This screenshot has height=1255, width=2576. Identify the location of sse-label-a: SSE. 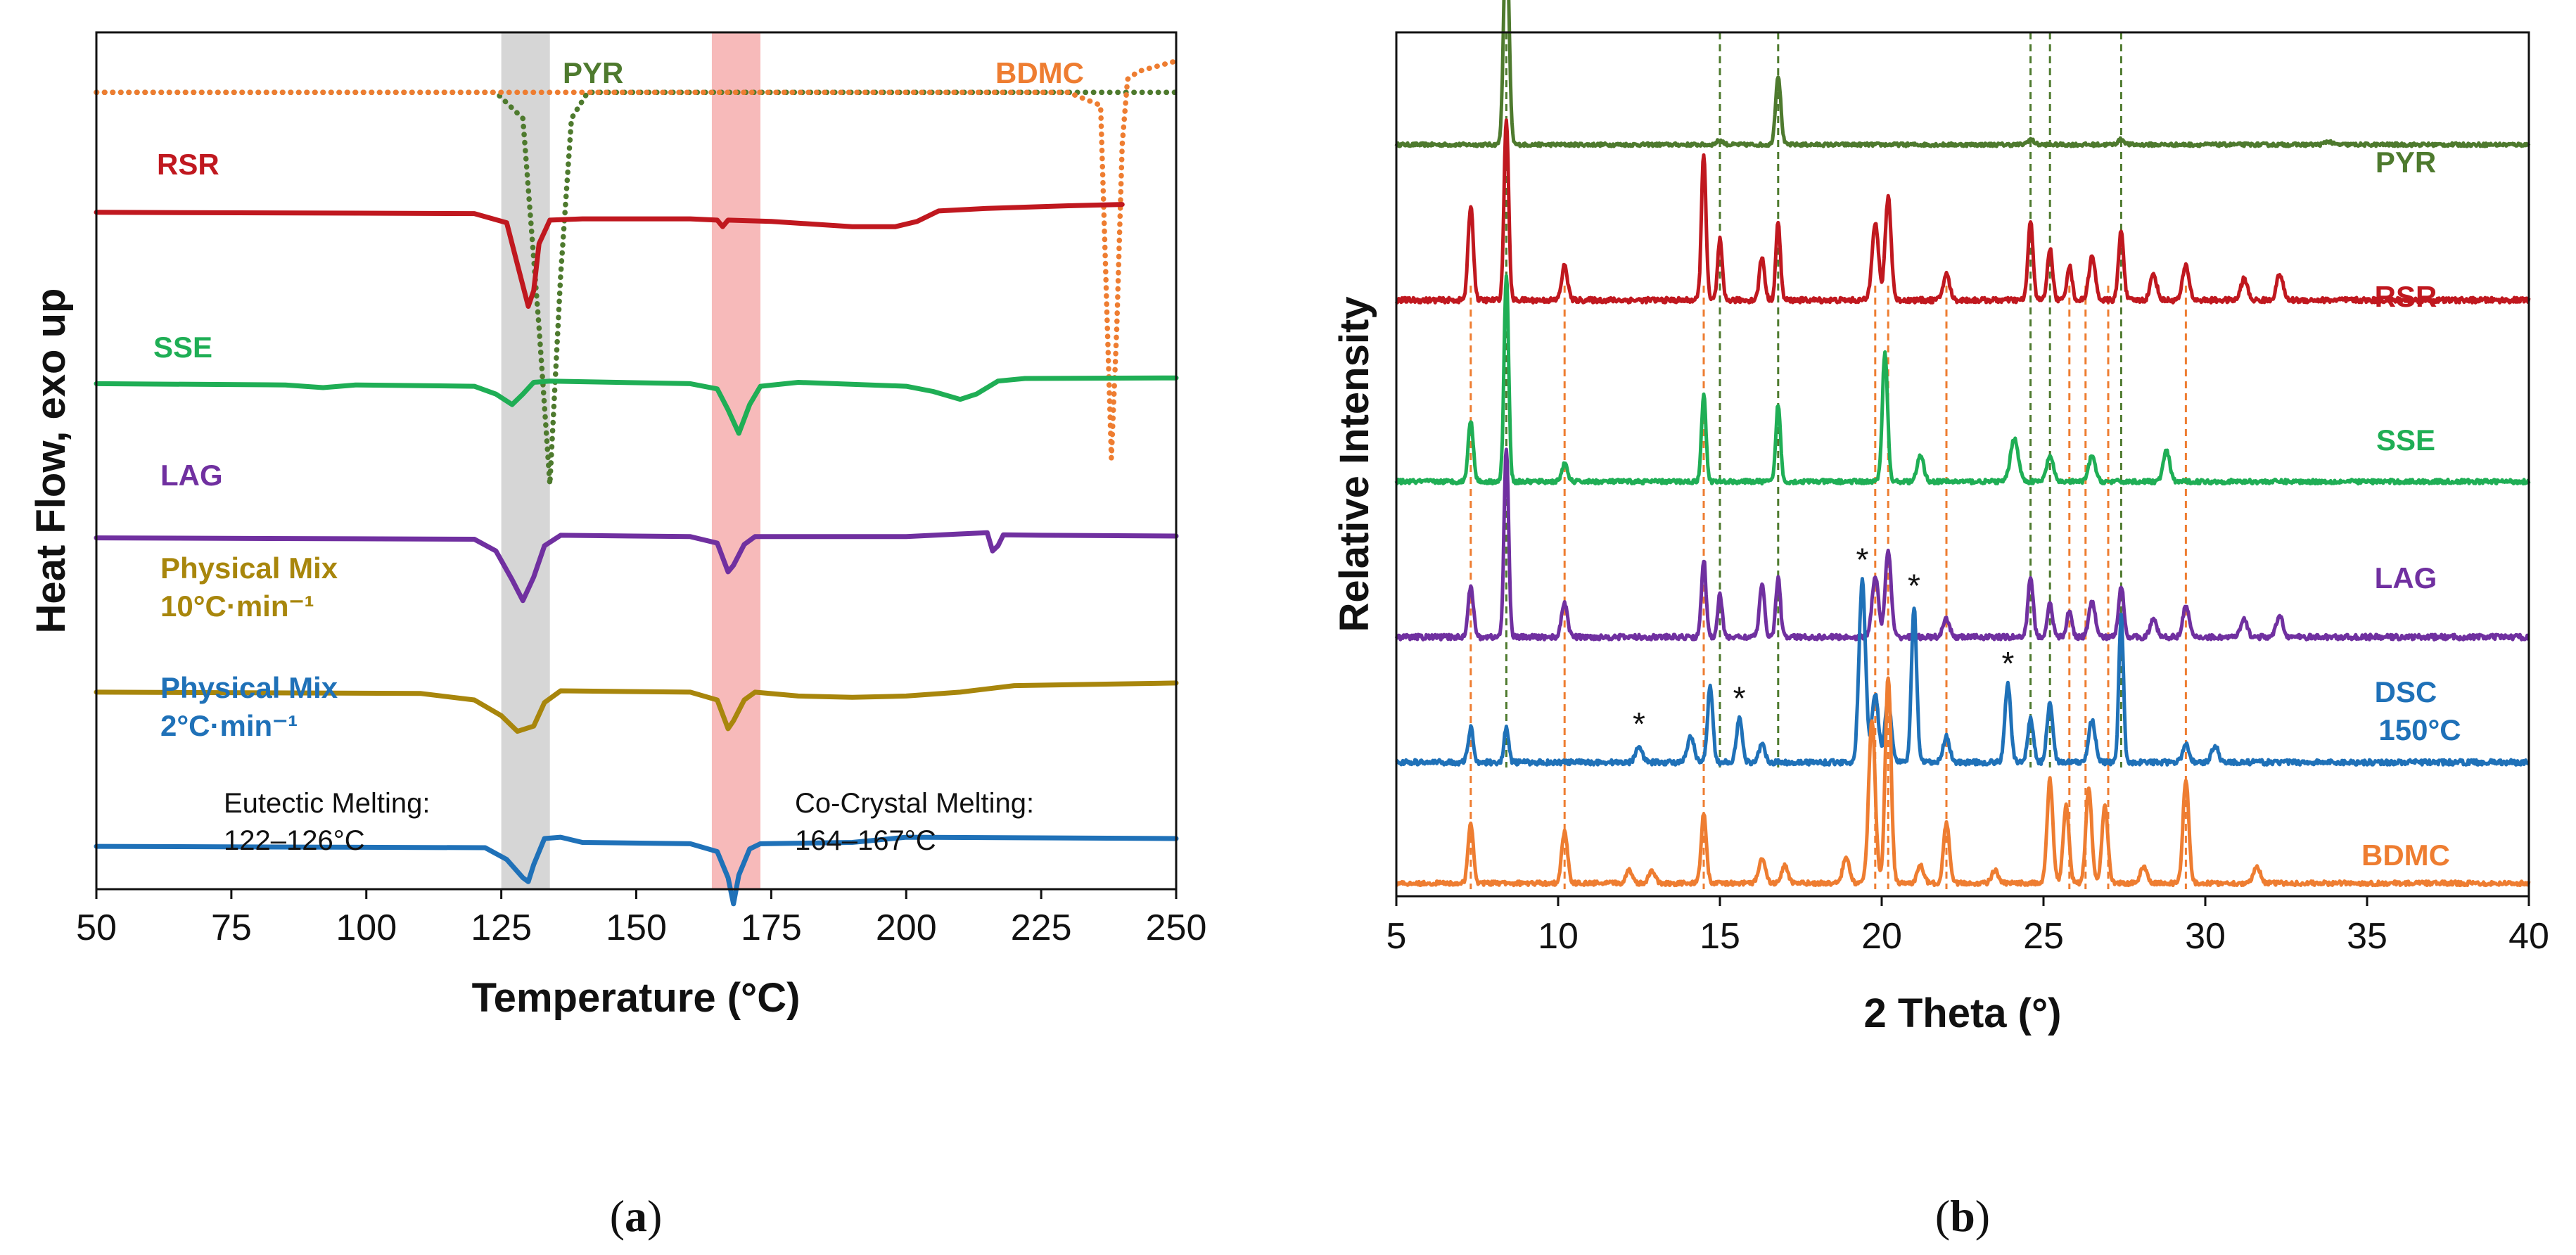
(182, 347).